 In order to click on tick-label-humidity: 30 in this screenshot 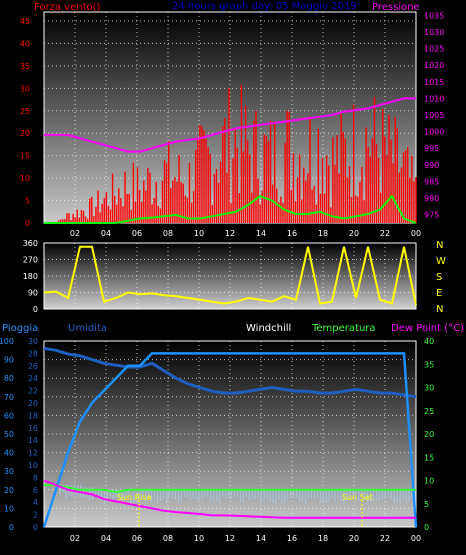, I will do `click(33, 341)`.